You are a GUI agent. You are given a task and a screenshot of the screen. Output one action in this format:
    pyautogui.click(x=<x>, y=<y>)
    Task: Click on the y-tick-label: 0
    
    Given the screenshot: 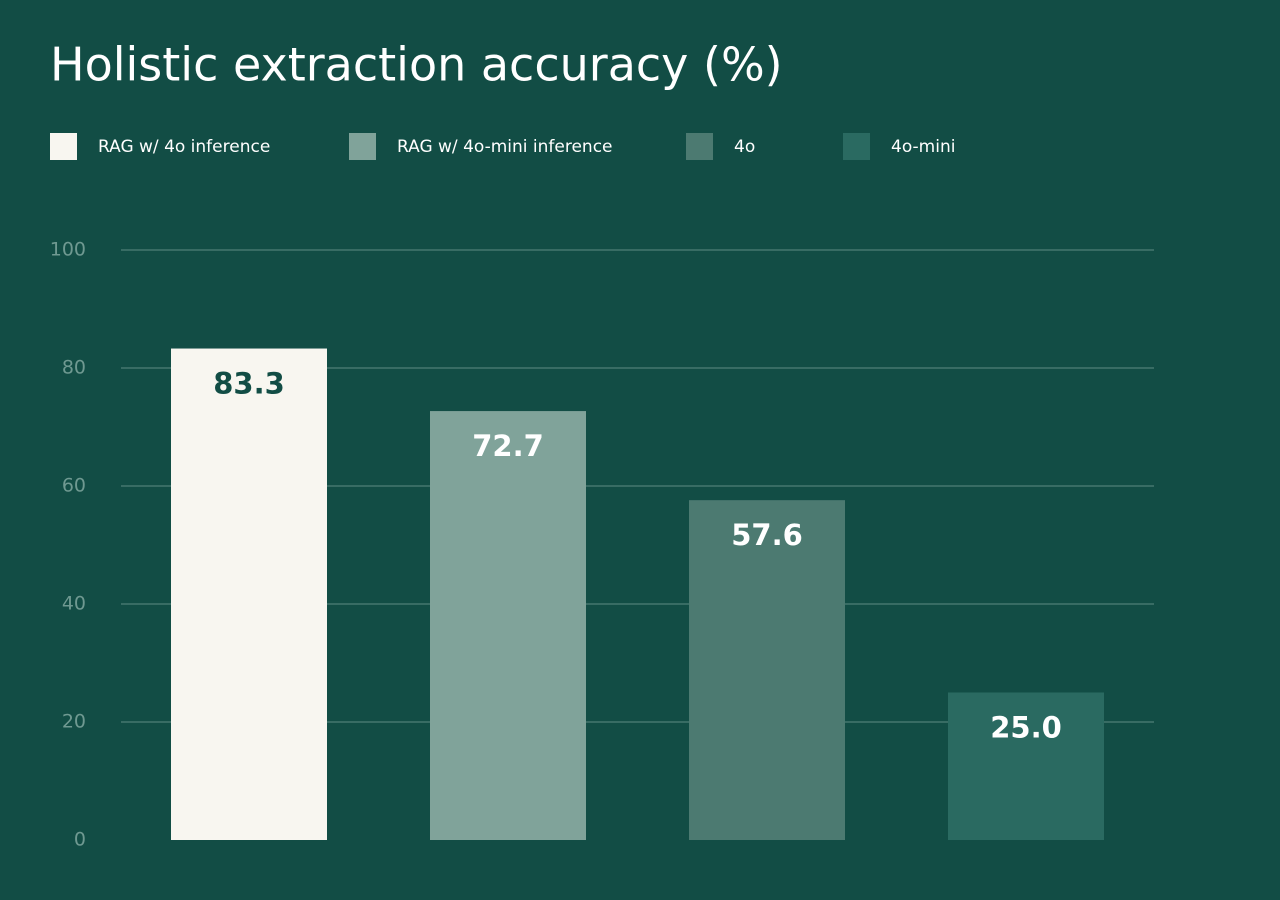 What is the action you would take?
    pyautogui.click(x=80, y=840)
    